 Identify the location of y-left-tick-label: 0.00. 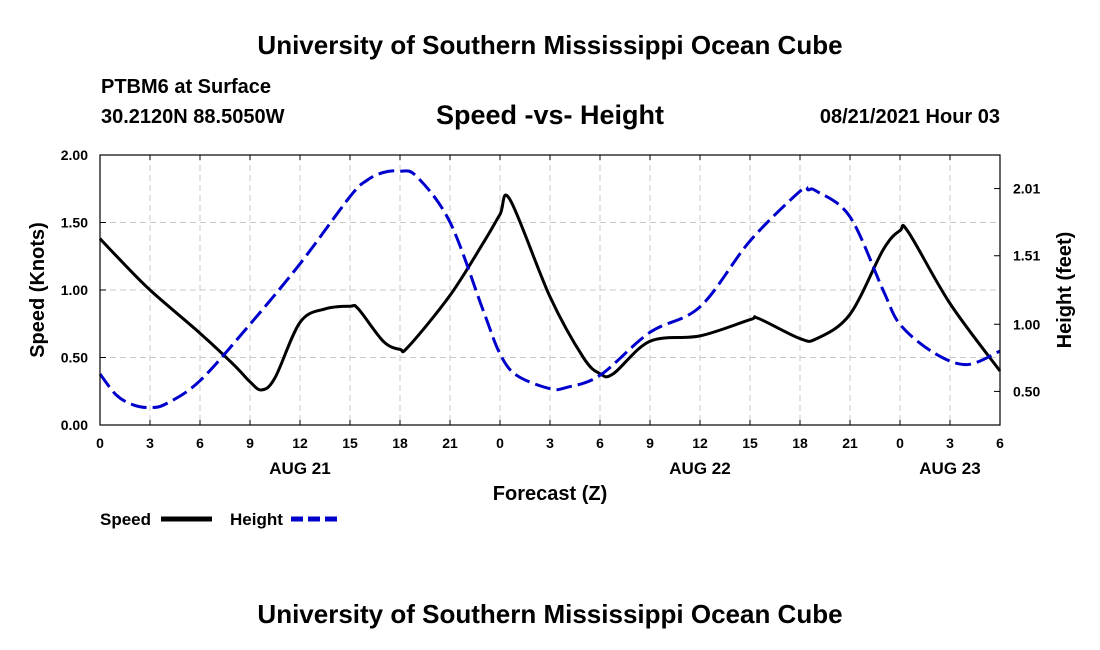
(74, 425).